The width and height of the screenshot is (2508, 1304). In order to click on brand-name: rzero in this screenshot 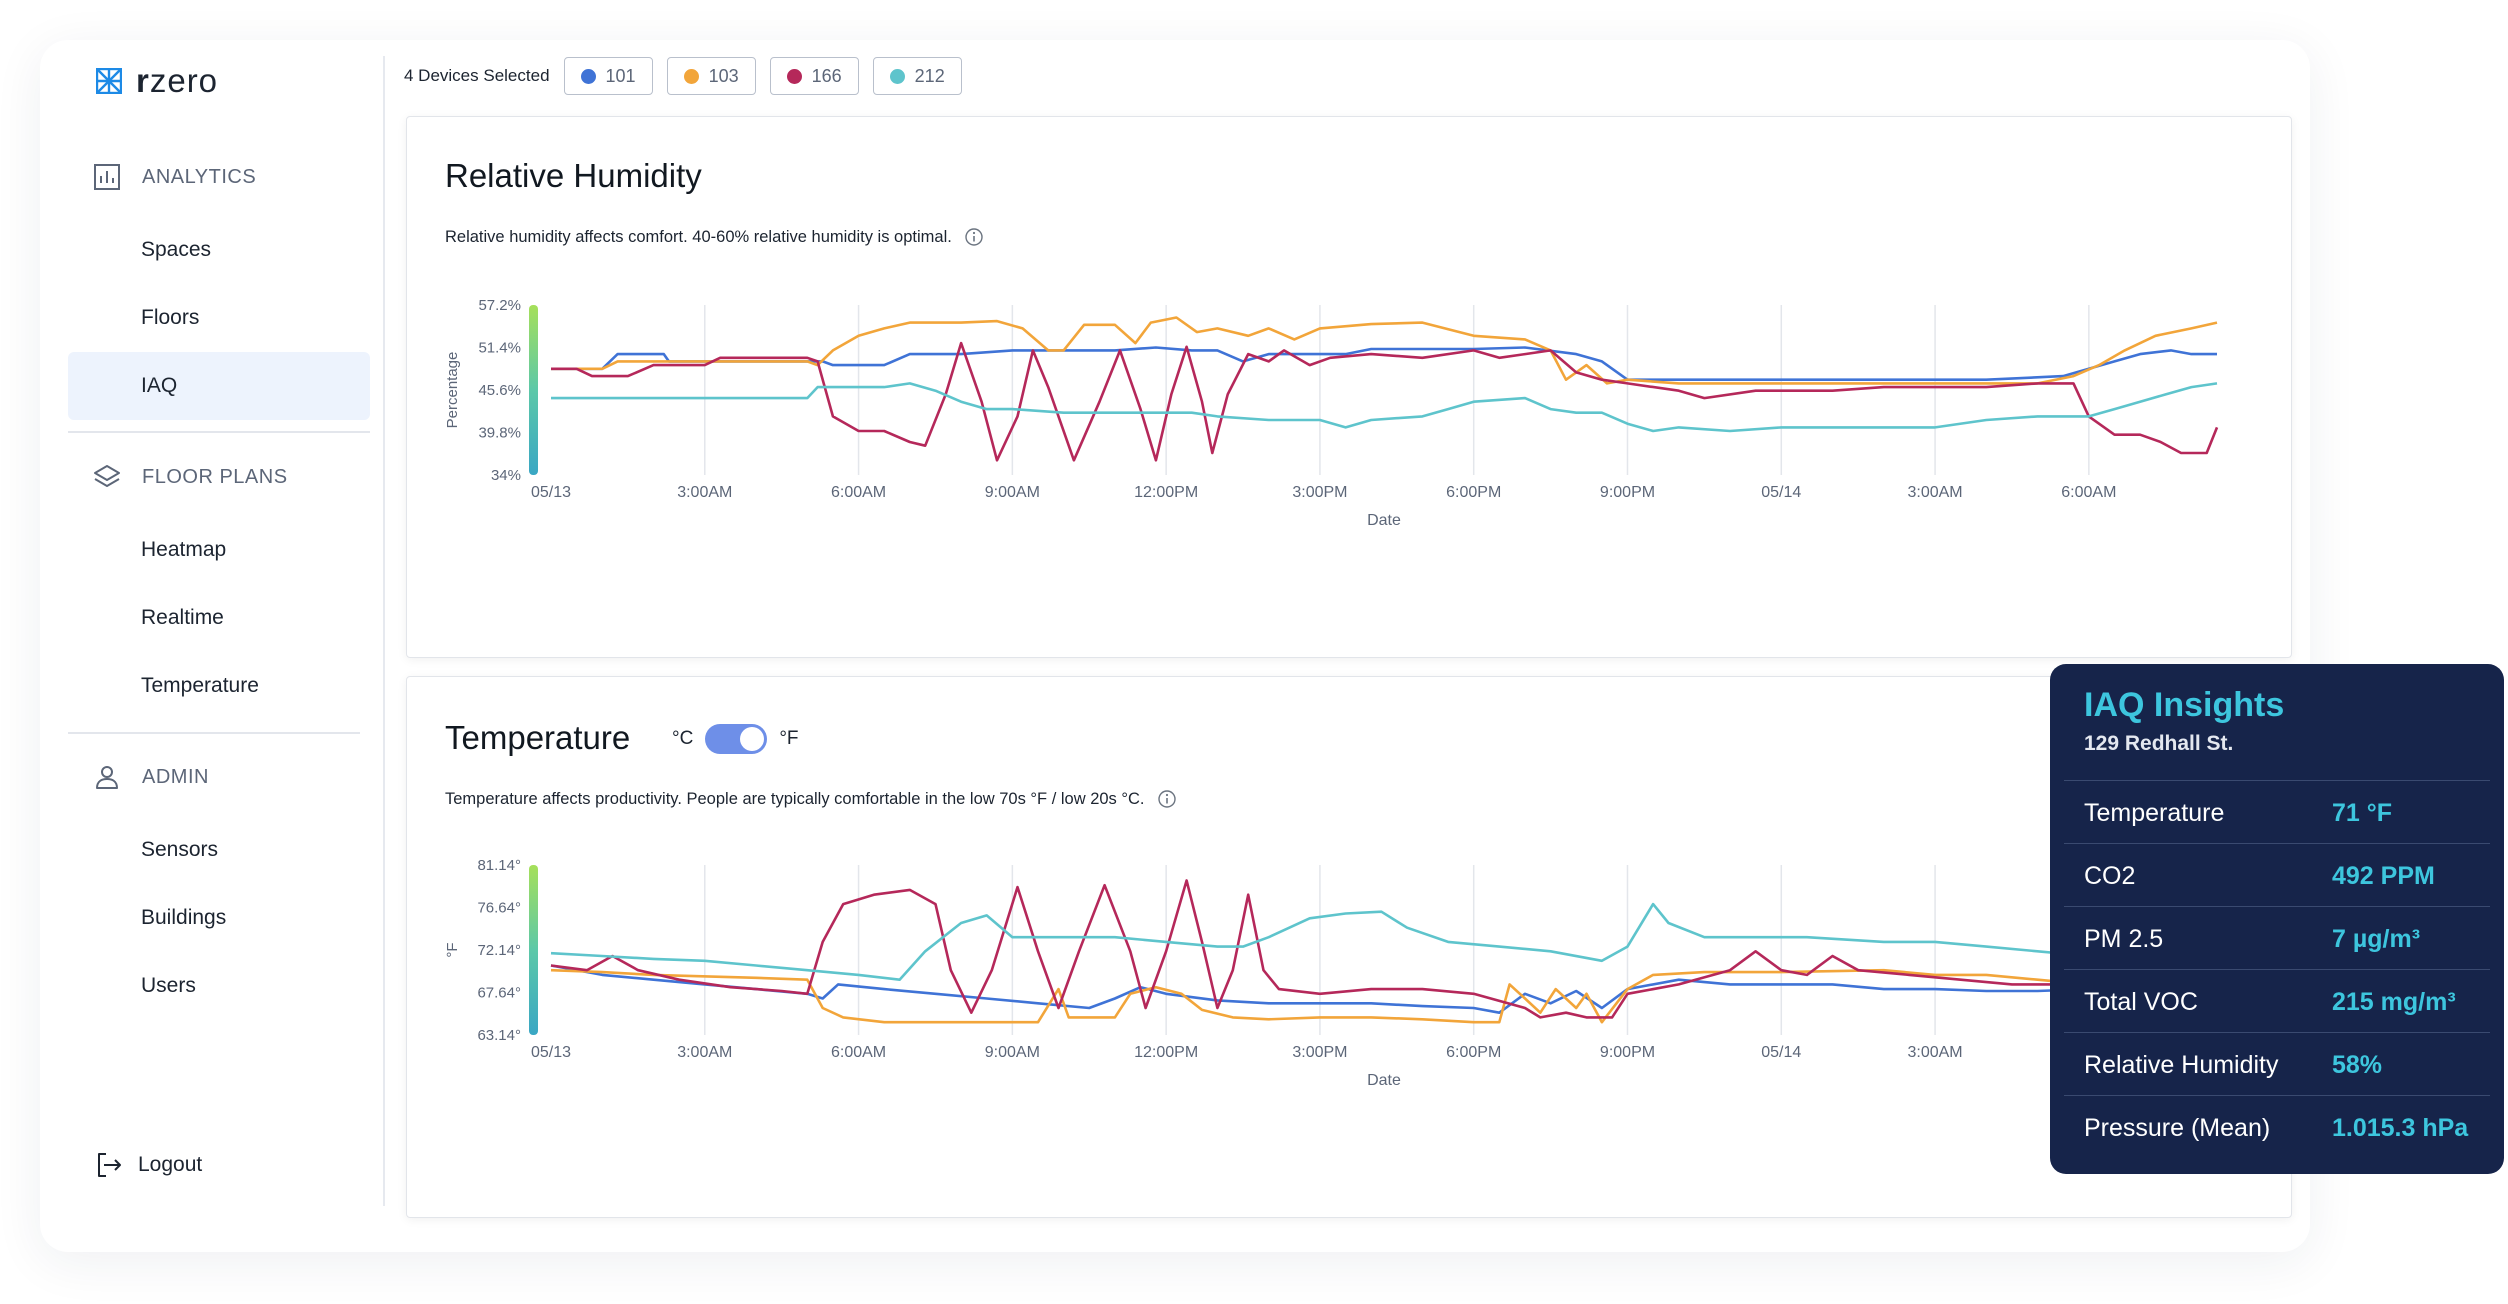, I will do `click(177, 80)`.